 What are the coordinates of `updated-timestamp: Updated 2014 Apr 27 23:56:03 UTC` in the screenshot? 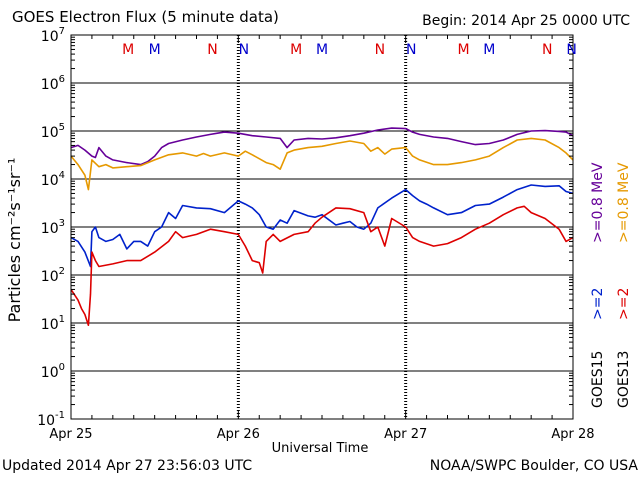 It's located at (127, 466).